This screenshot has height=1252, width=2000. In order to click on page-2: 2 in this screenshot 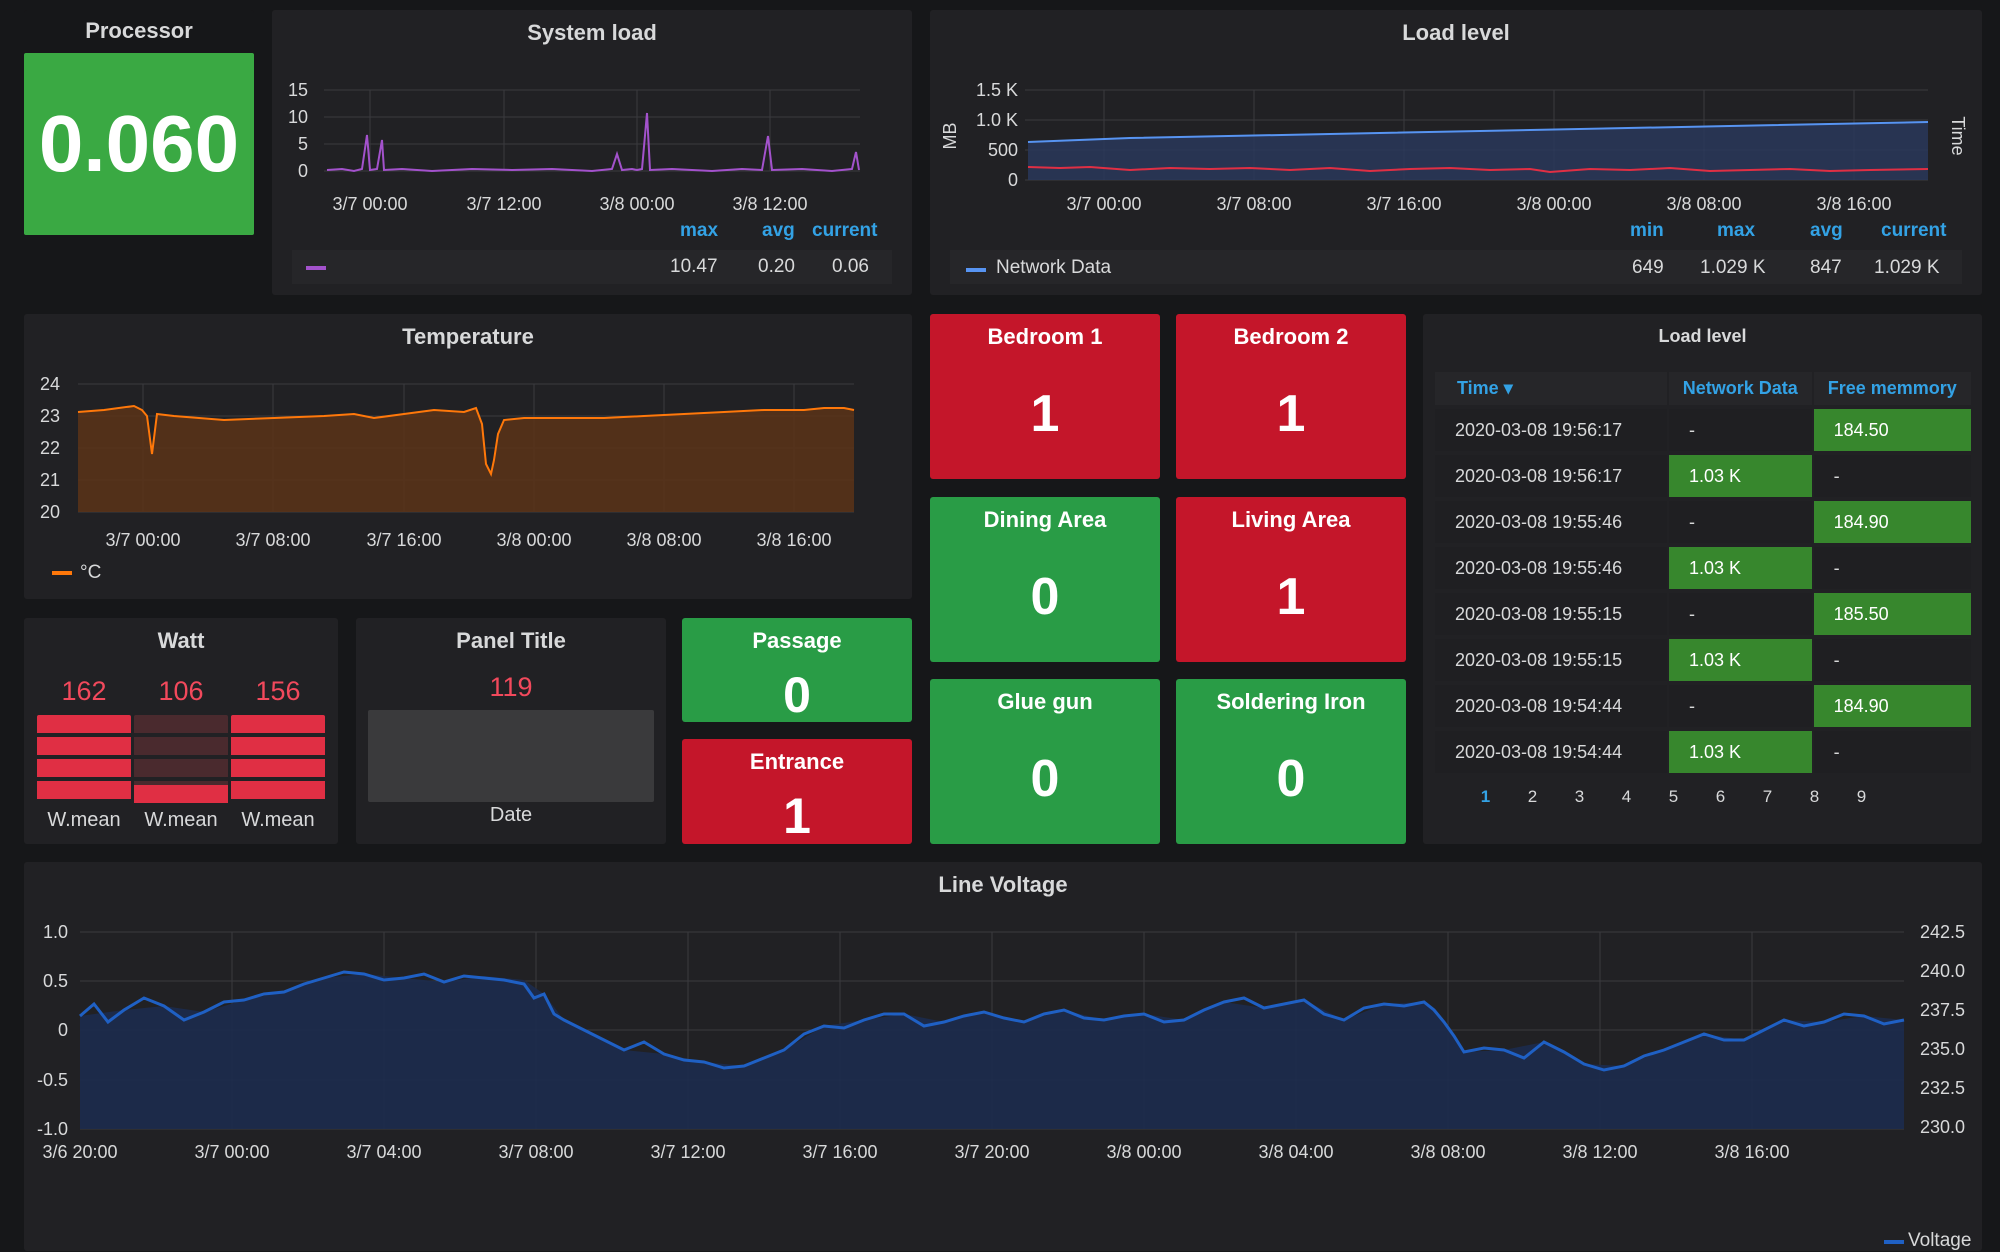, I will do `click(1532, 796)`.